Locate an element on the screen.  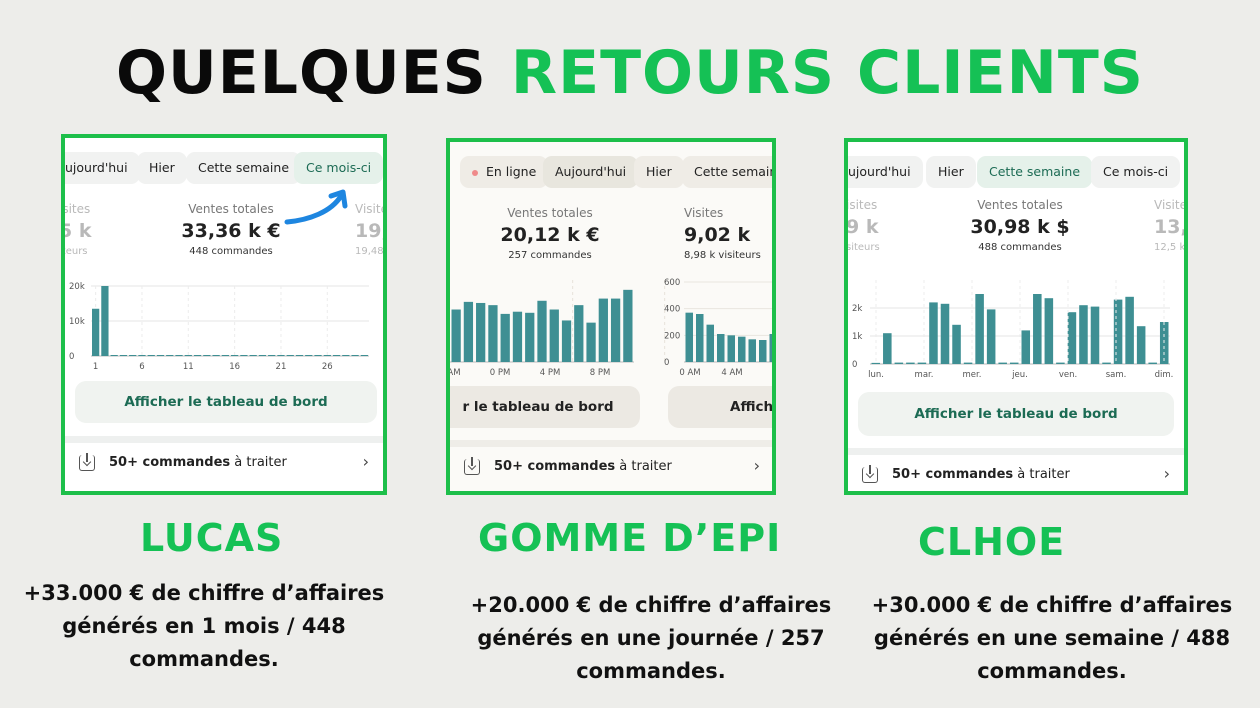
y-tick-label: 2k is located at coordinates (857, 309).